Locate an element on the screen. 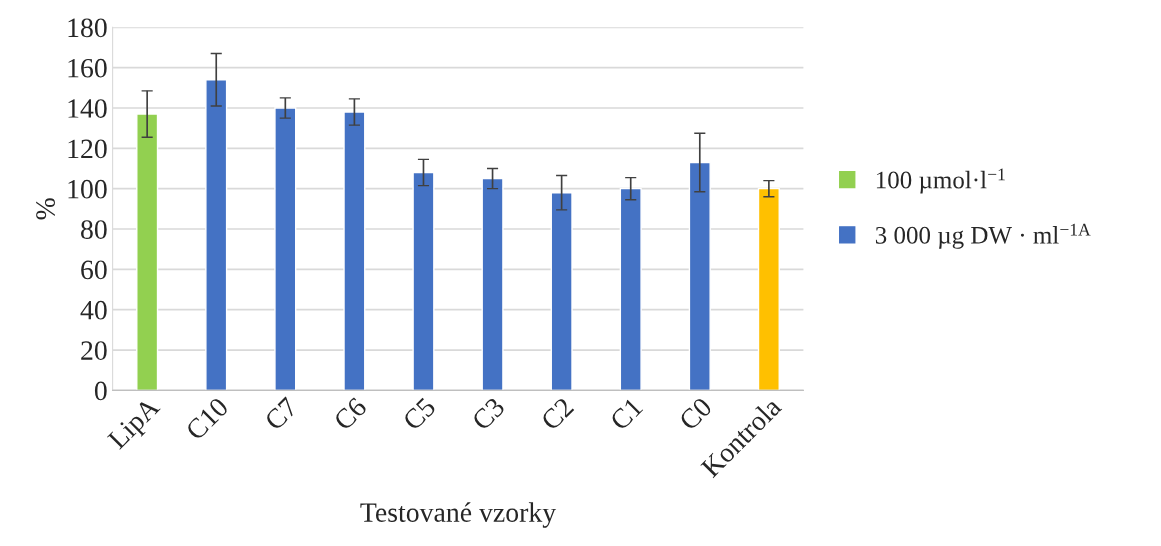  x-axis-title: Testované vzorky is located at coordinates (458, 515).